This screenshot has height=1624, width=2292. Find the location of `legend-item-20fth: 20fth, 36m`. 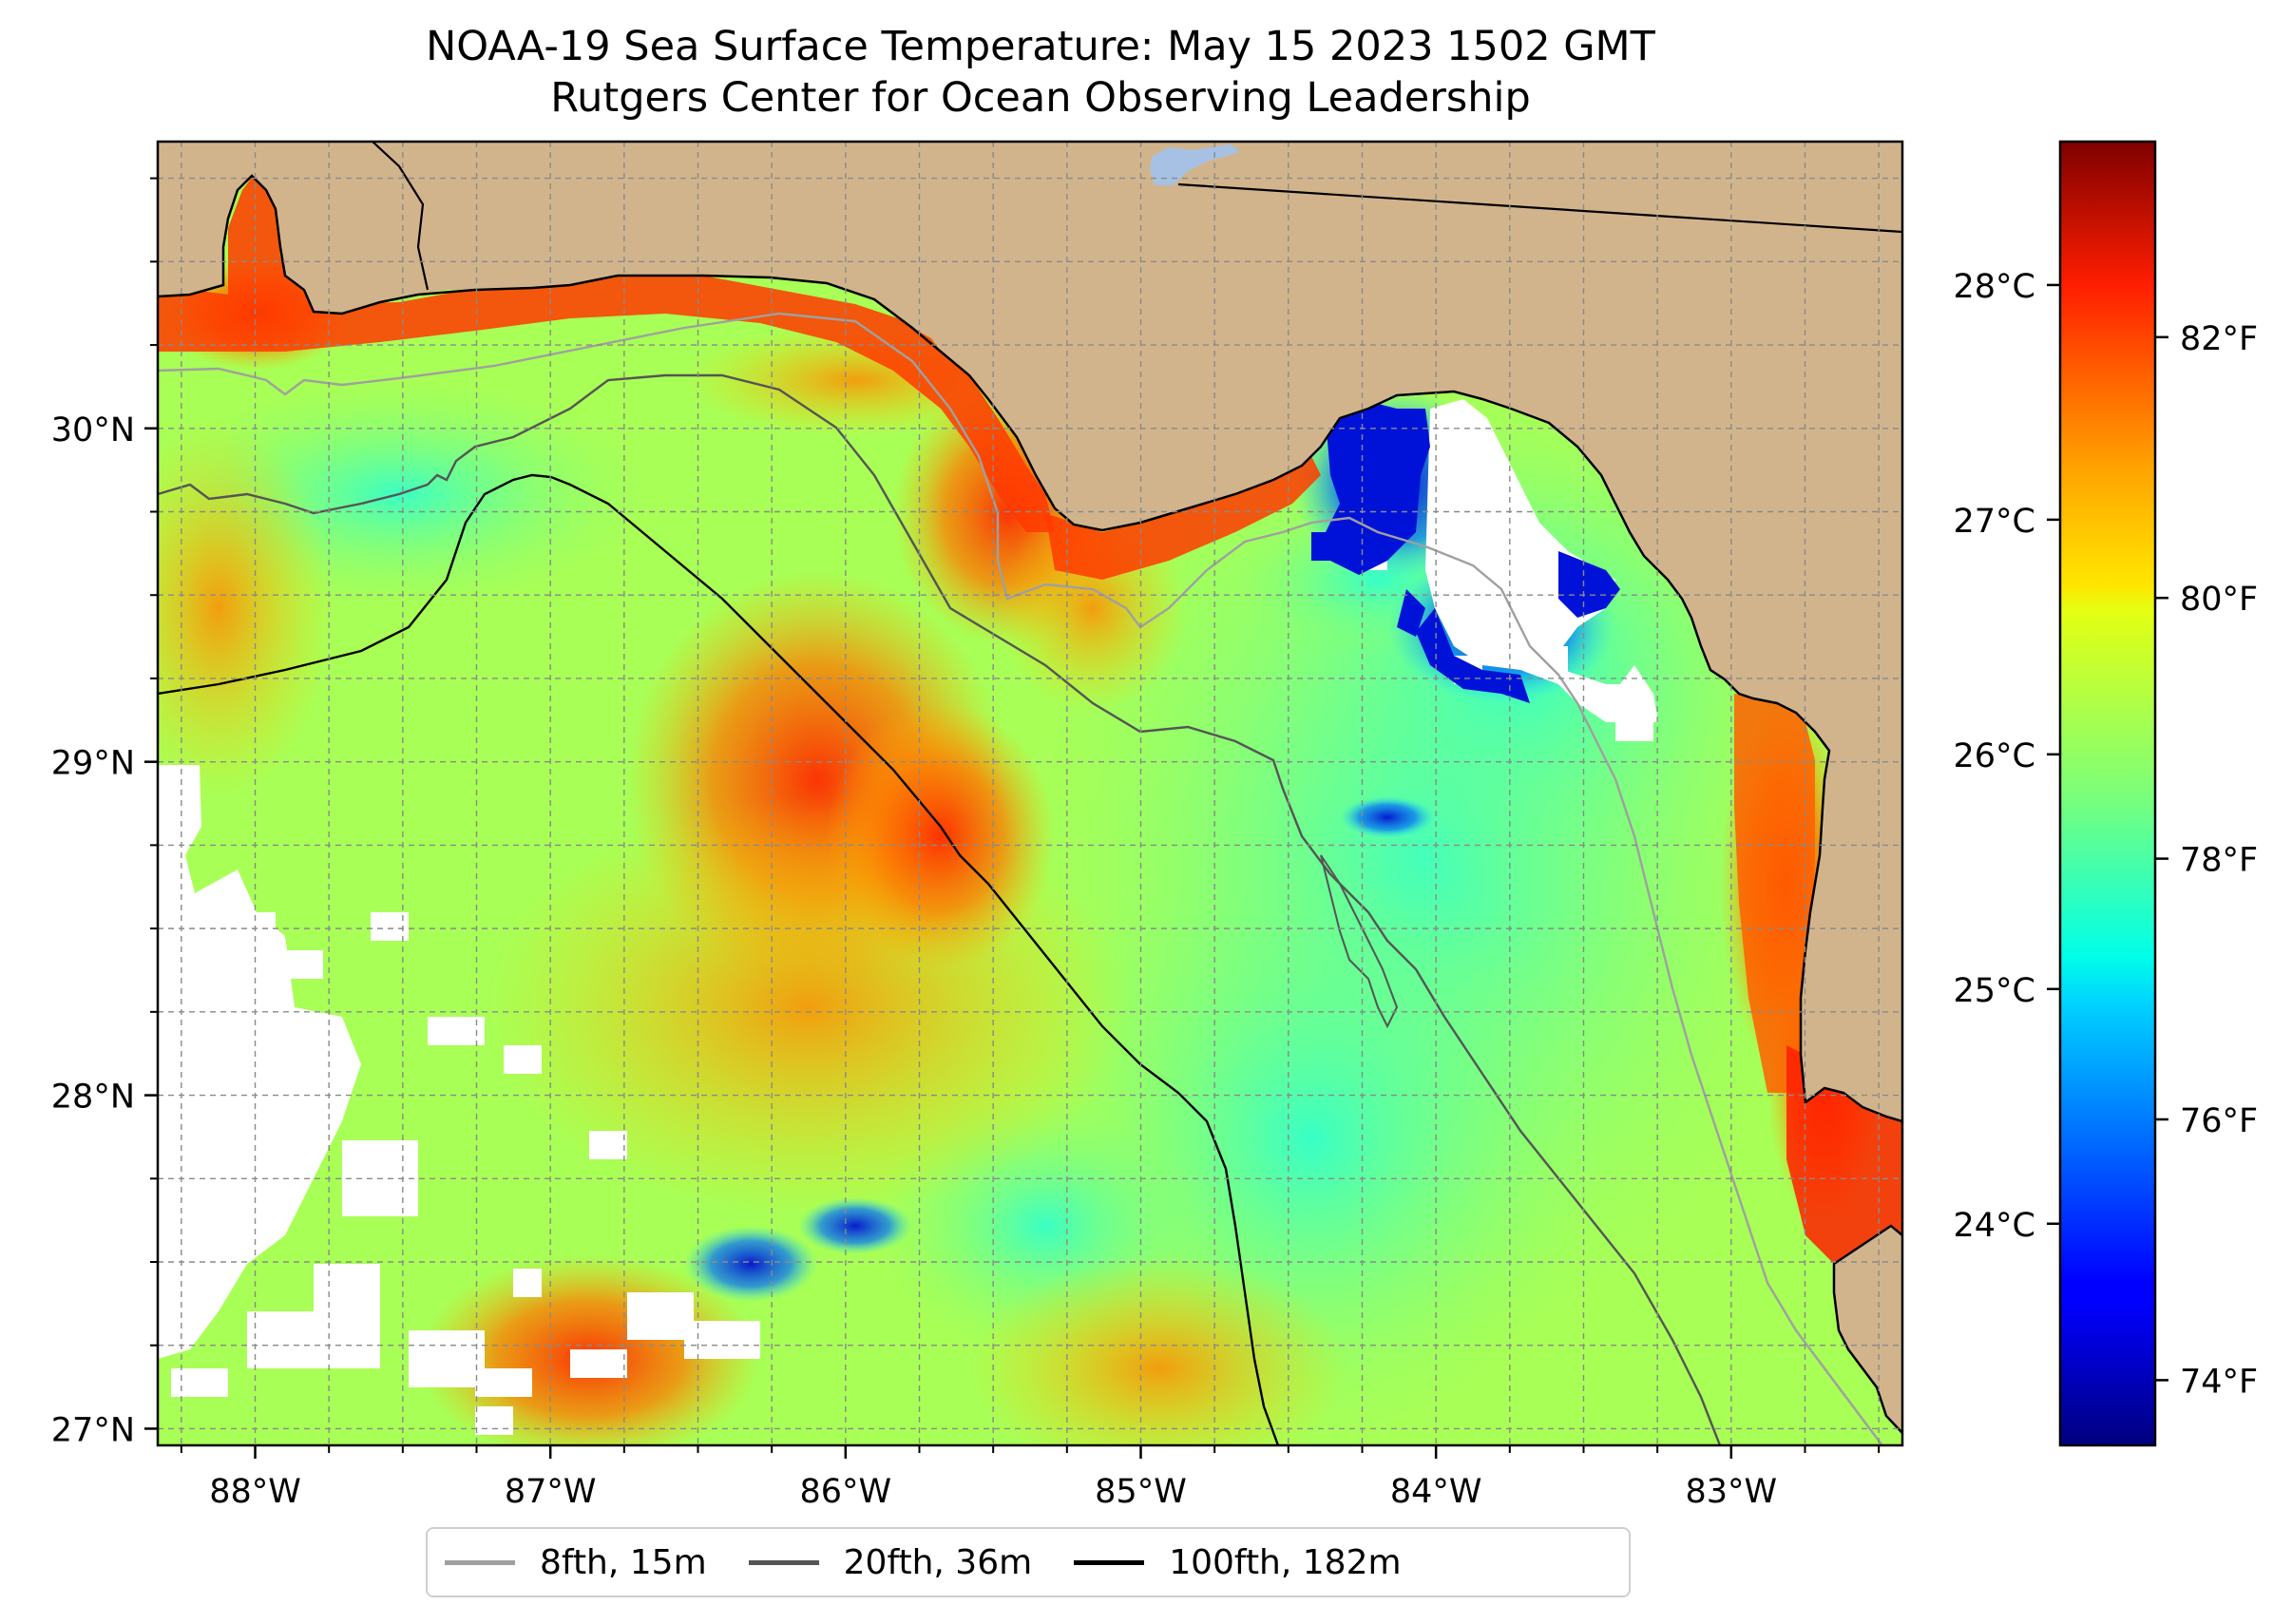

legend-item-20fth: 20fth, 36m is located at coordinates (890, 1562).